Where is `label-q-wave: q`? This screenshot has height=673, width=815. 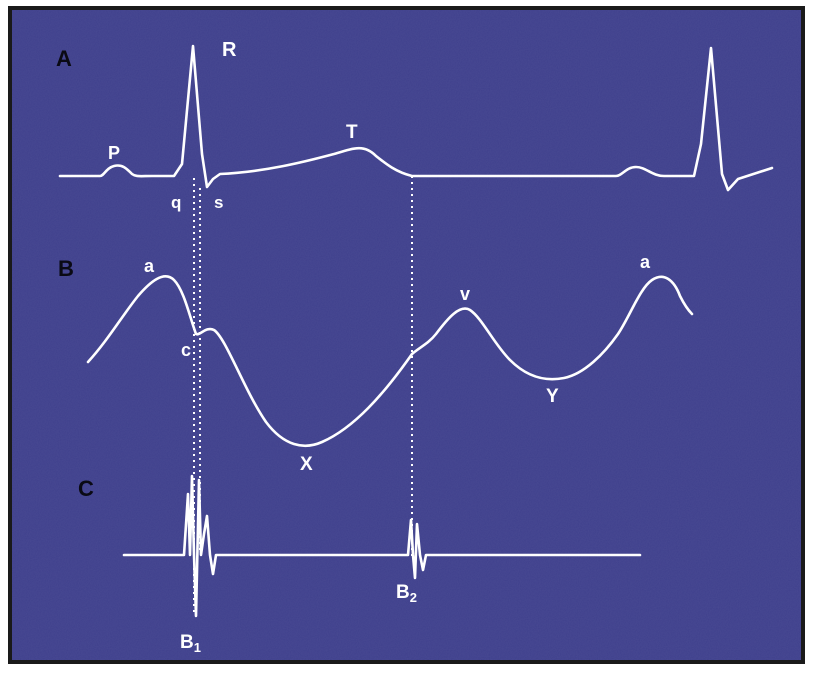 label-q-wave: q is located at coordinates (176, 202).